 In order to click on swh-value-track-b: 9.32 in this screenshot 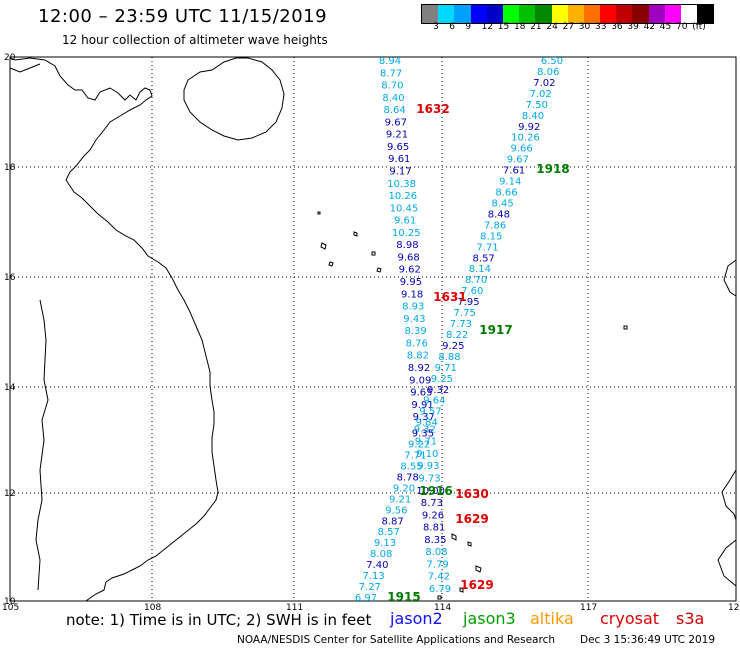, I will do `click(438, 390)`.